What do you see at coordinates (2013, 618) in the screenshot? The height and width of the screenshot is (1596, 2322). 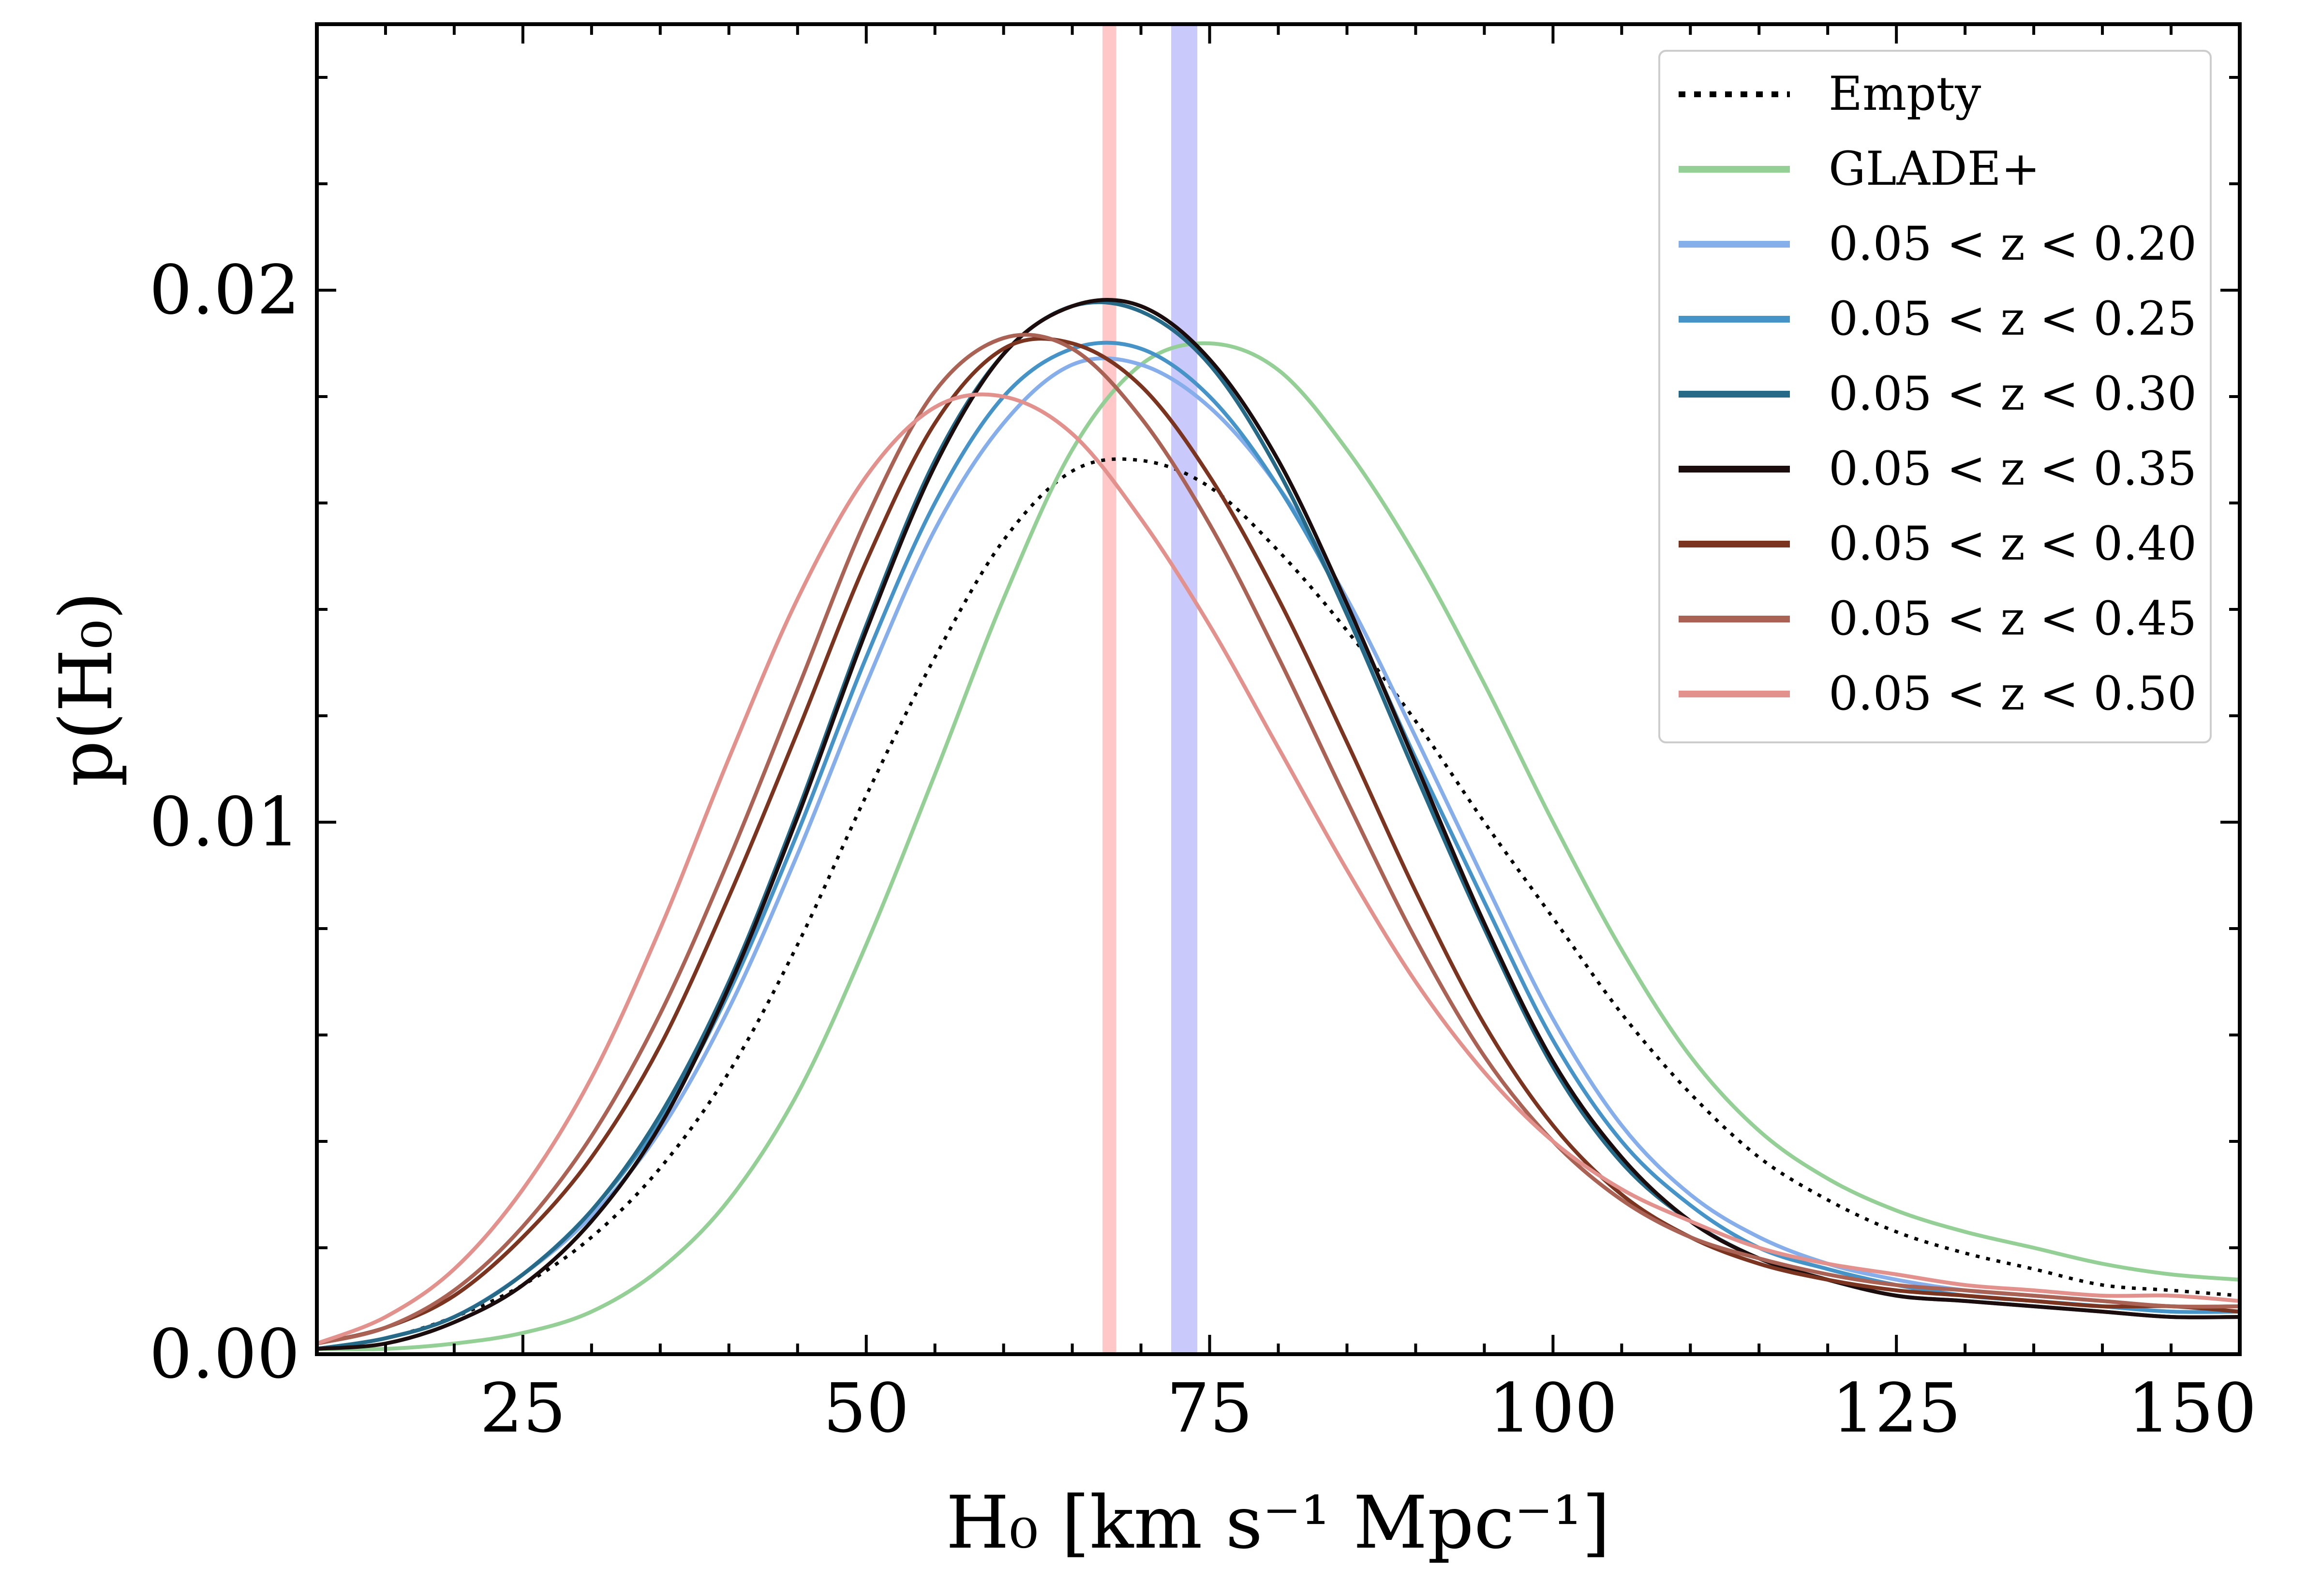 I see `legend-label-0-05-z-0-45: 0.05 < z < 0.45` at bounding box center [2013, 618].